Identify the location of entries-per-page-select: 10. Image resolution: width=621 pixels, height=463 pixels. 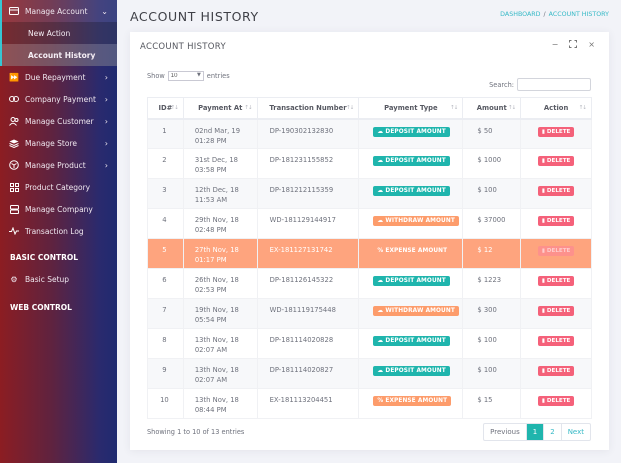
(185, 76).